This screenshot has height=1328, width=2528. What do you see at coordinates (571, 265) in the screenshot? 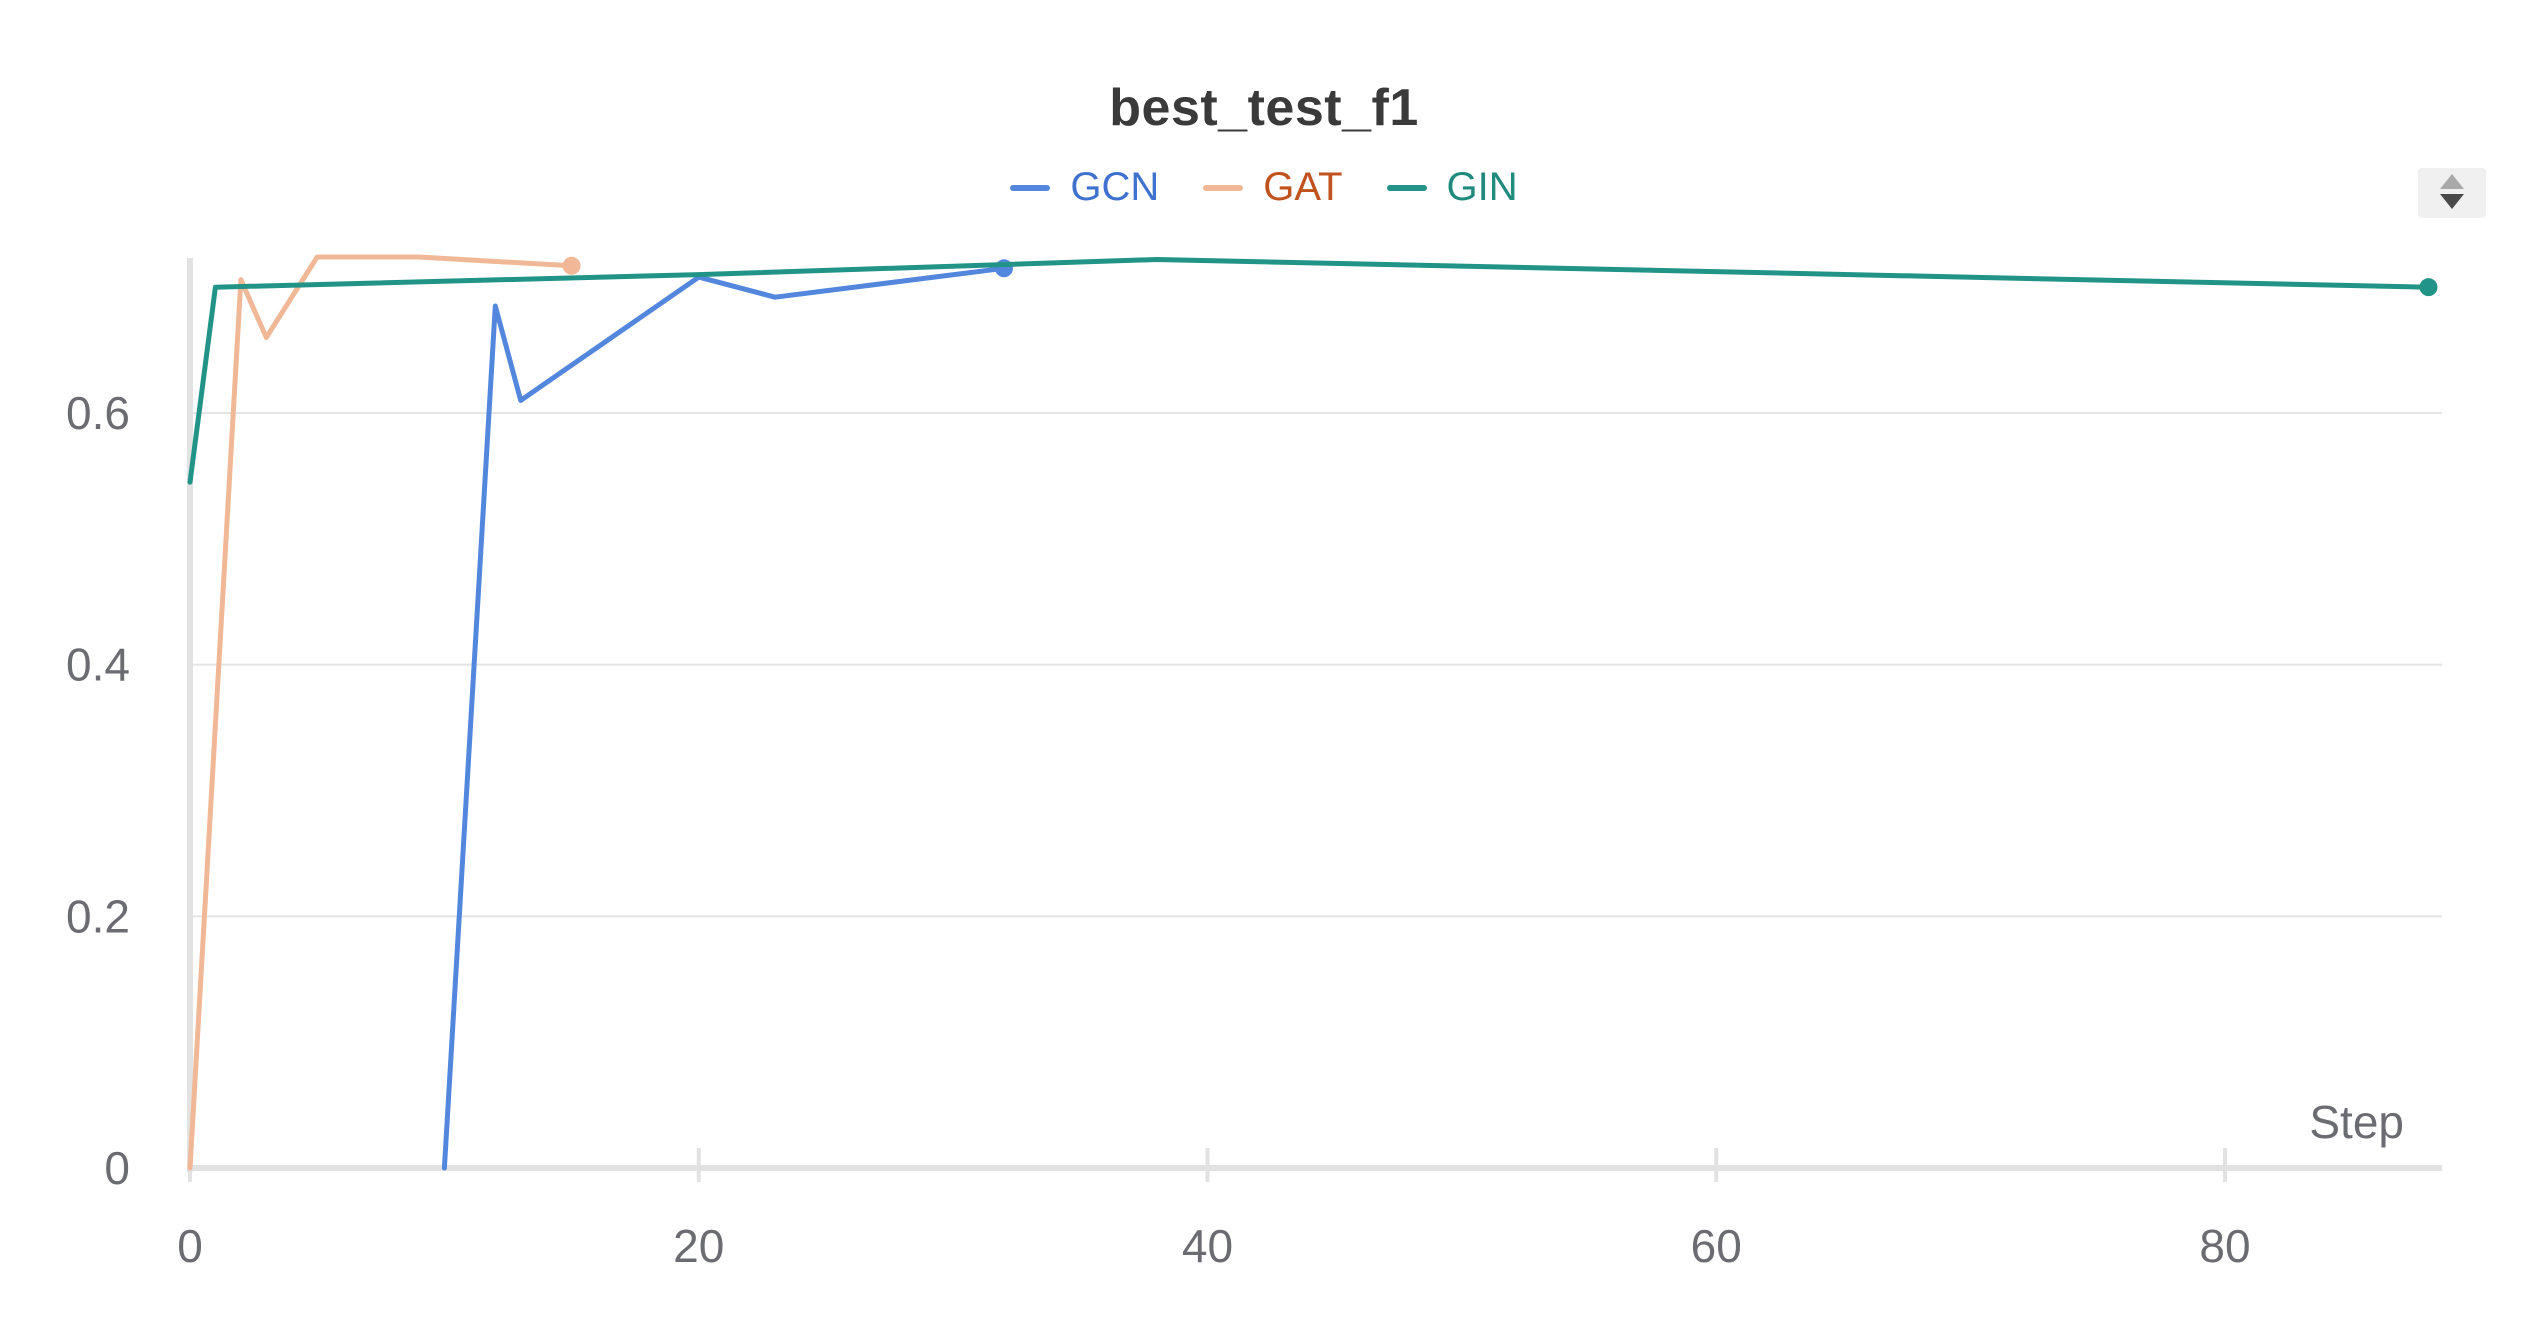
I see `series-endpoint-gat` at bounding box center [571, 265].